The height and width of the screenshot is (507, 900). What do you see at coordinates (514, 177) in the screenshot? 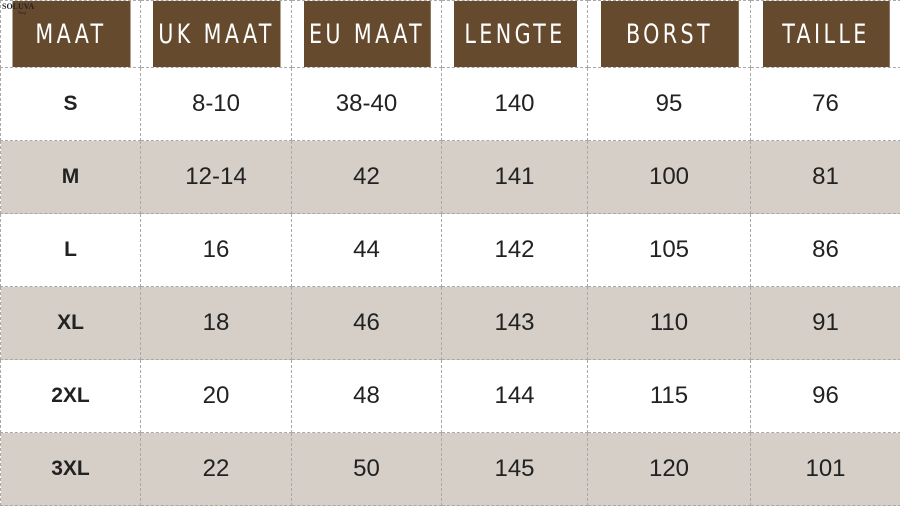
I see `table-cell: 141` at bounding box center [514, 177].